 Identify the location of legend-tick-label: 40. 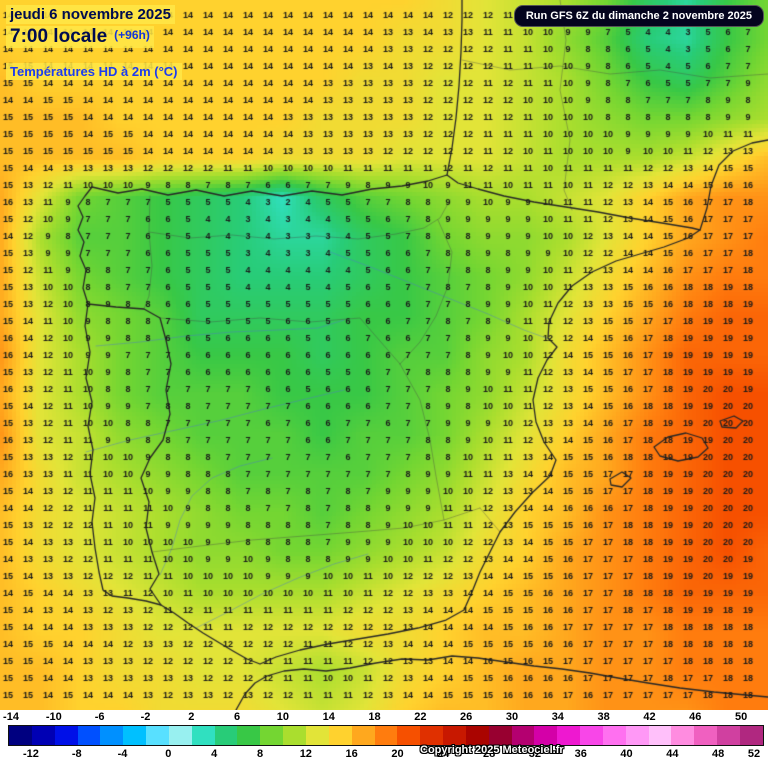
(626, 754).